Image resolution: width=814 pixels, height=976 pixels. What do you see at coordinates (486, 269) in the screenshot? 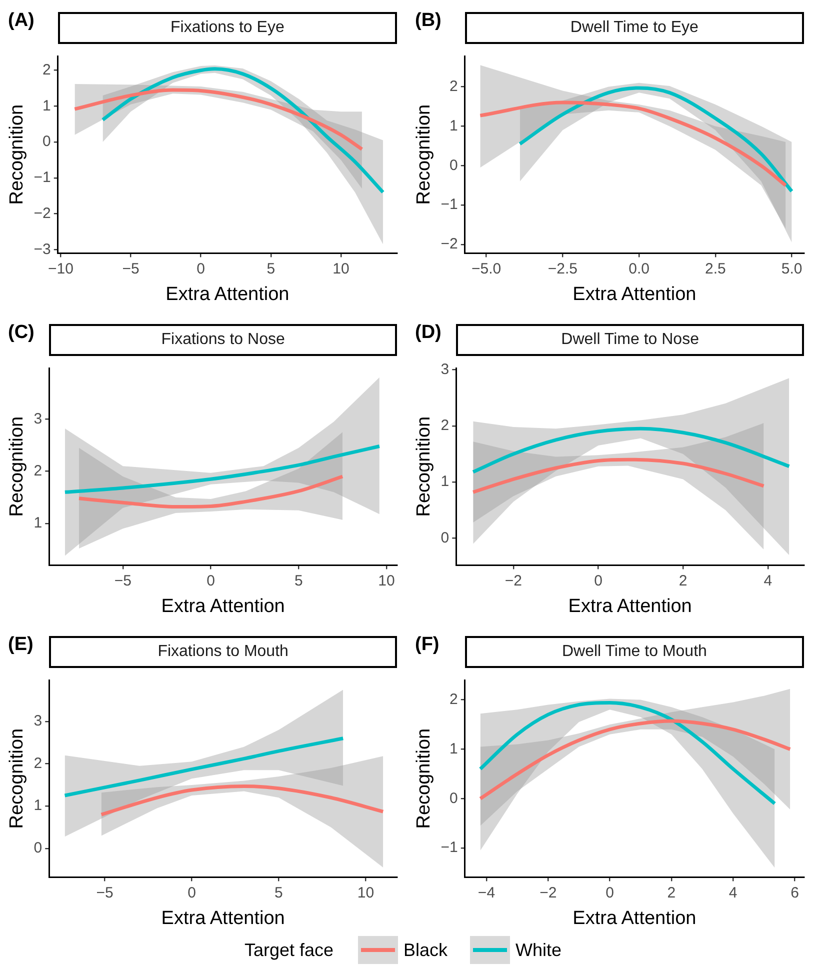
I see `x-tick-label: −5.0` at bounding box center [486, 269].